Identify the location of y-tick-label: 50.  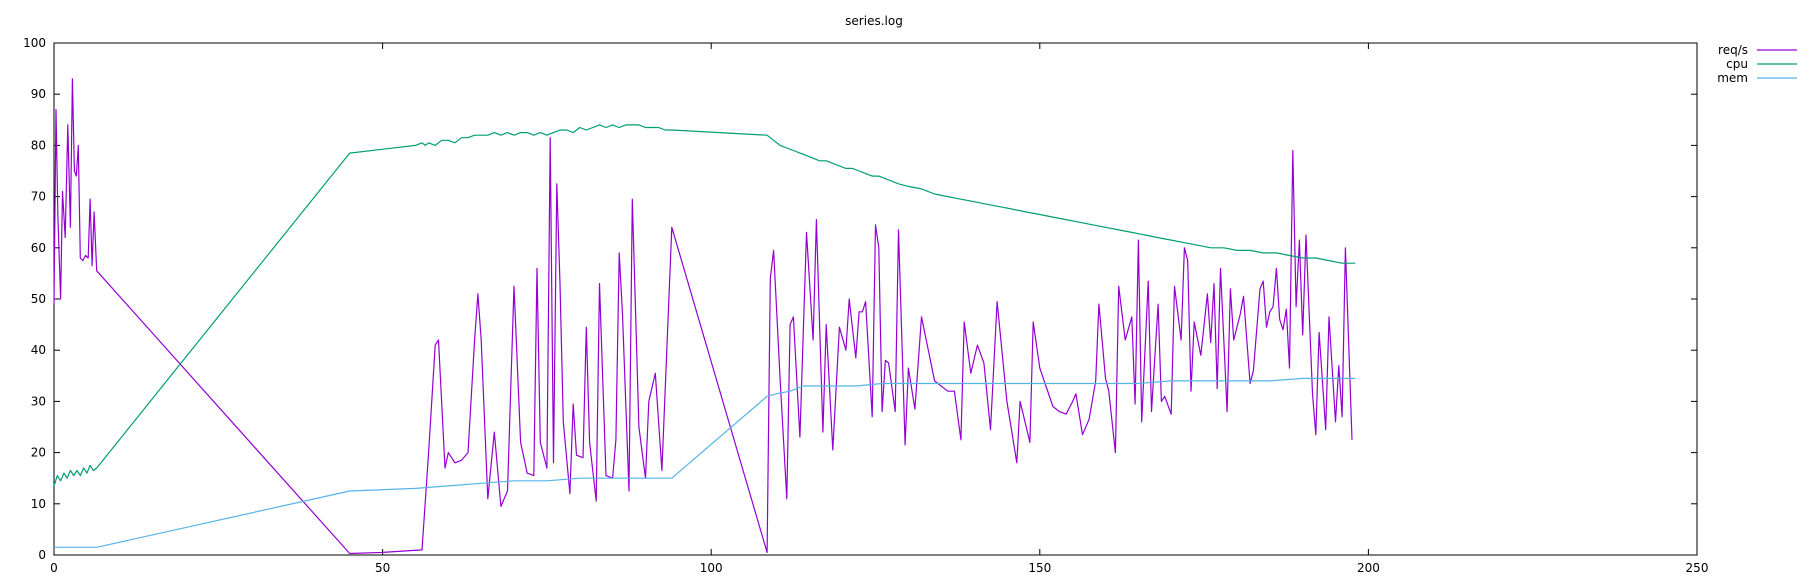
(38, 299).